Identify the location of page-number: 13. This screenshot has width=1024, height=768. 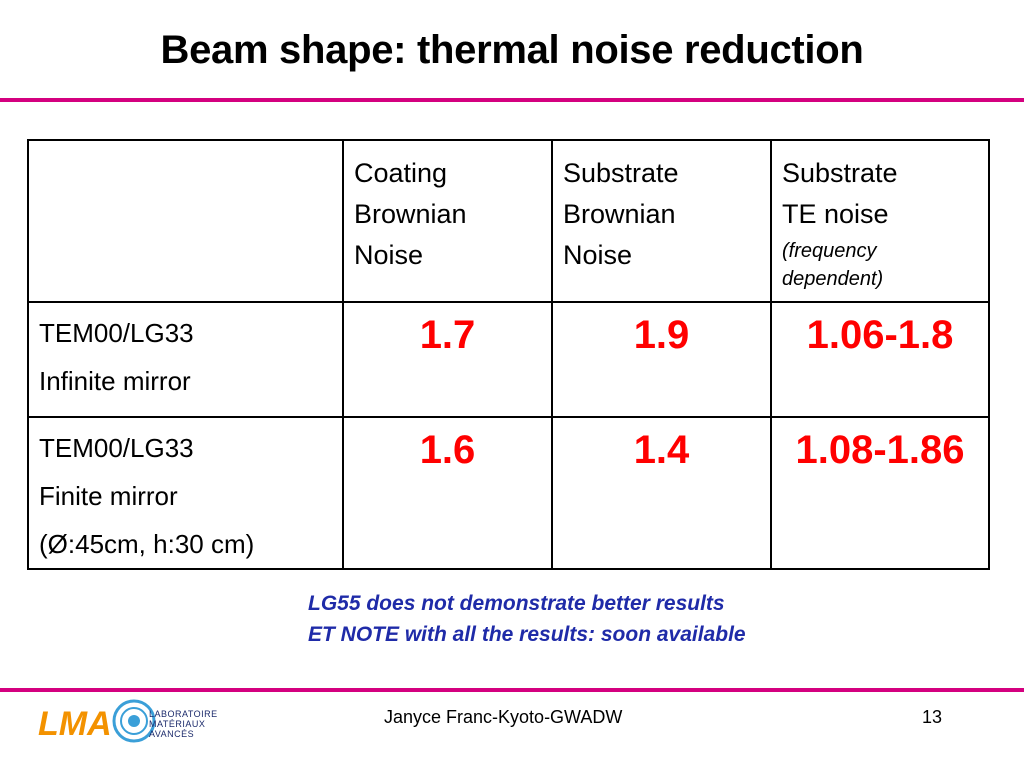
(932, 717).